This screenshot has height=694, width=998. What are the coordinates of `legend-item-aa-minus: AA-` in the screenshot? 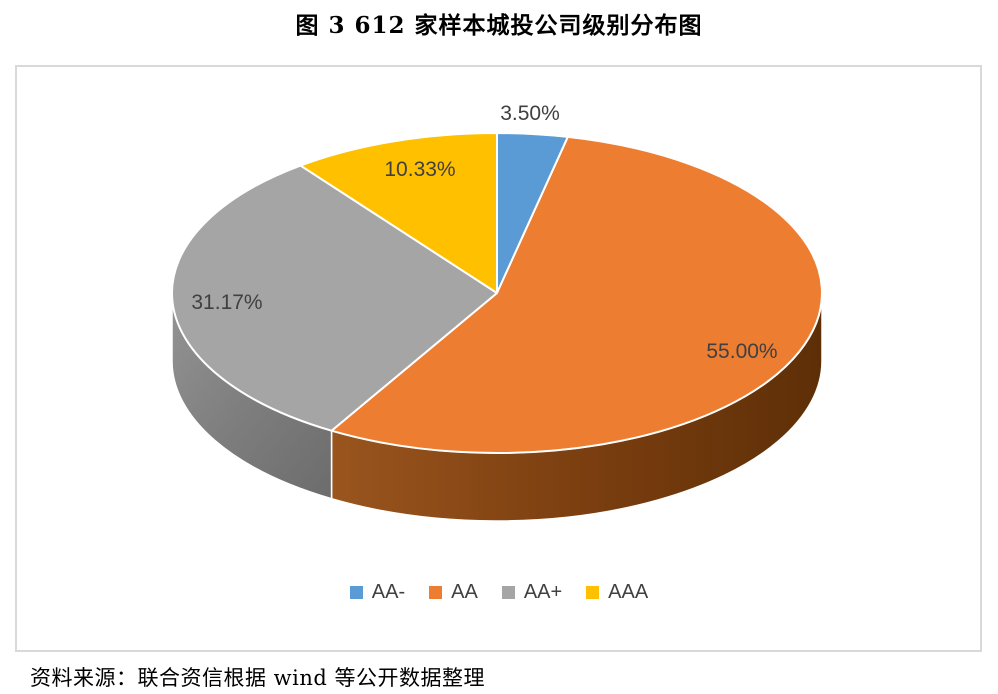 It's located at (377, 592).